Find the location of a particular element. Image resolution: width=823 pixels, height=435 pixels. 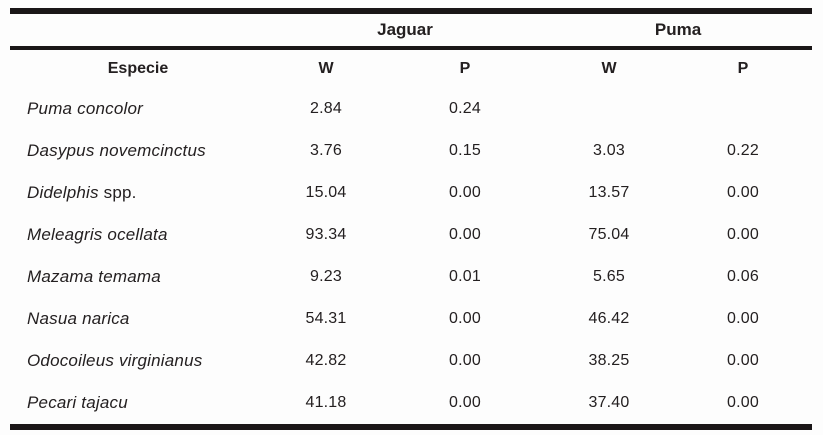

species-name-cell: Pecari tajacu is located at coordinates (138, 404).